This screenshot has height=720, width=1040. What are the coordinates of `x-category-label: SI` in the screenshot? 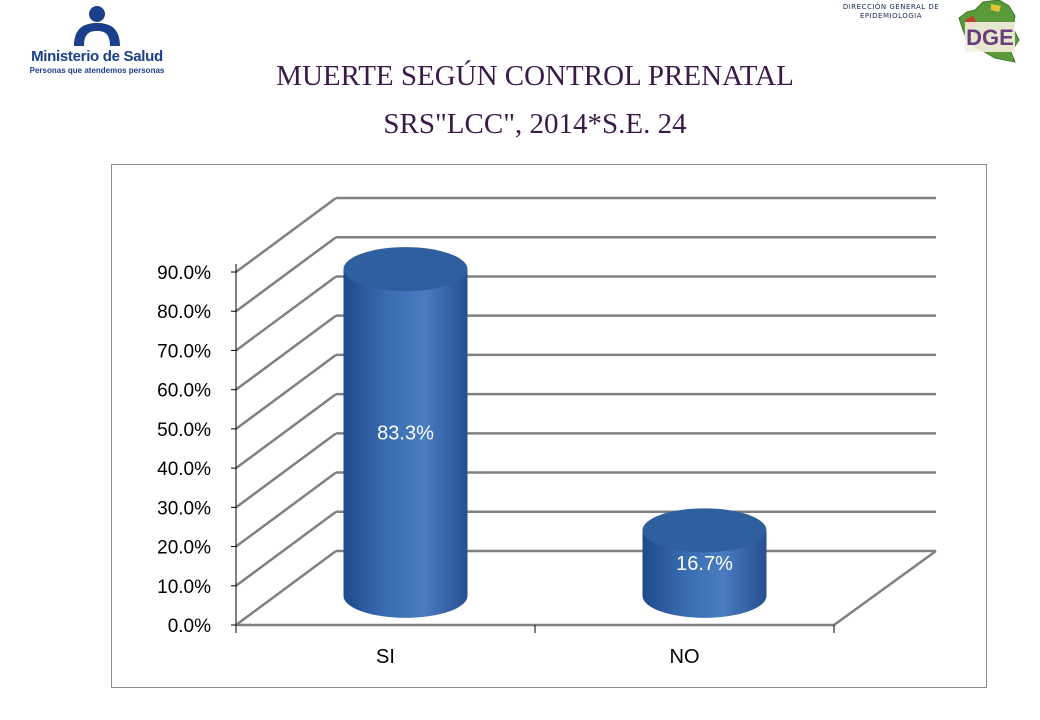 It's located at (385, 657).